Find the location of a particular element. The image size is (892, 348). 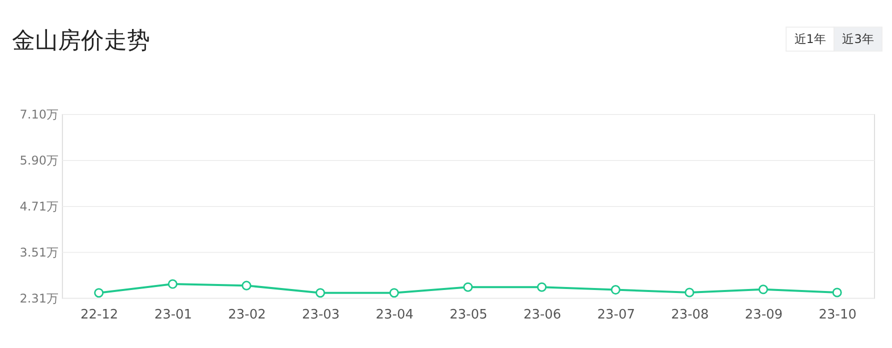

x-tick-label: 23-03 is located at coordinates (321, 314).